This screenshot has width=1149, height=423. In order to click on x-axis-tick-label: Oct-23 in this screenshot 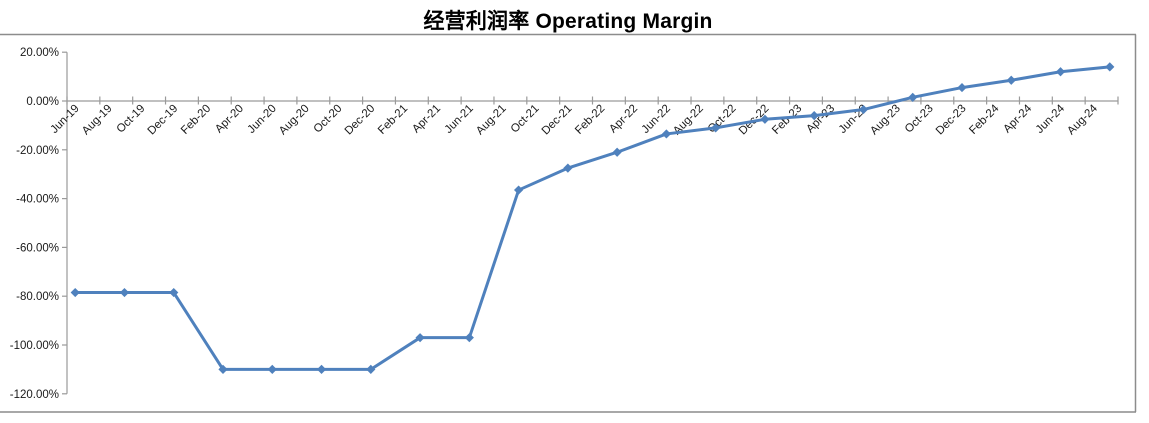, I will do `click(919, 119)`.